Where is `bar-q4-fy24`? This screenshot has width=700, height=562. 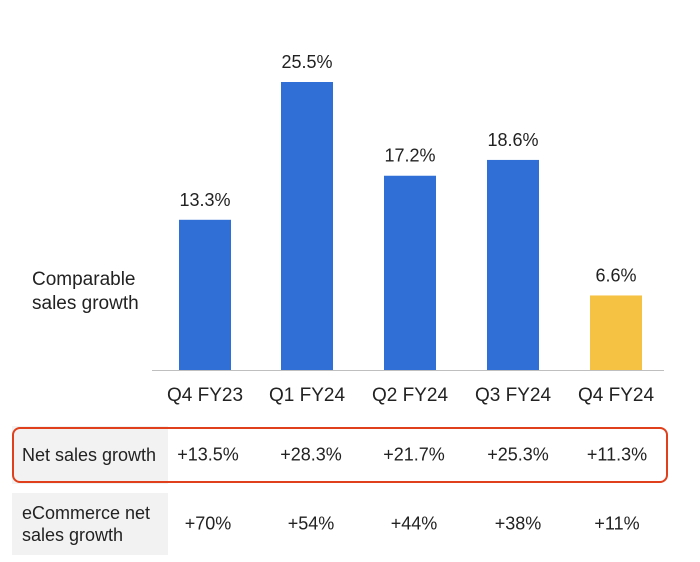 bar-q4-fy24 is located at coordinates (616, 332).